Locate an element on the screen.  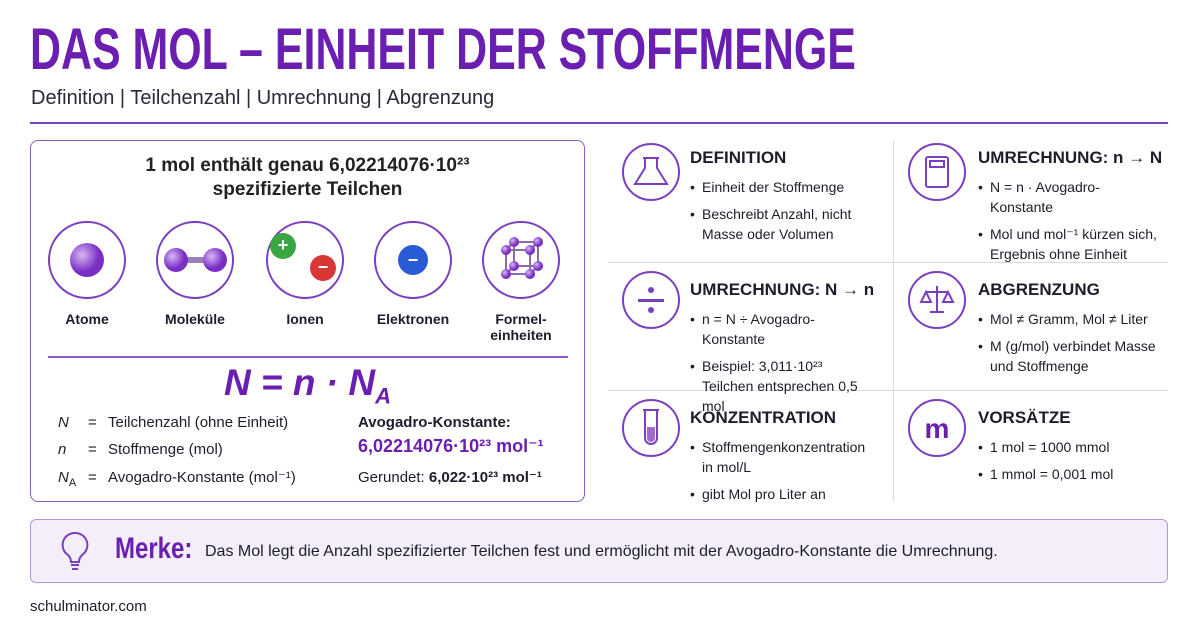
molecule is located at coordinates (195, 260).